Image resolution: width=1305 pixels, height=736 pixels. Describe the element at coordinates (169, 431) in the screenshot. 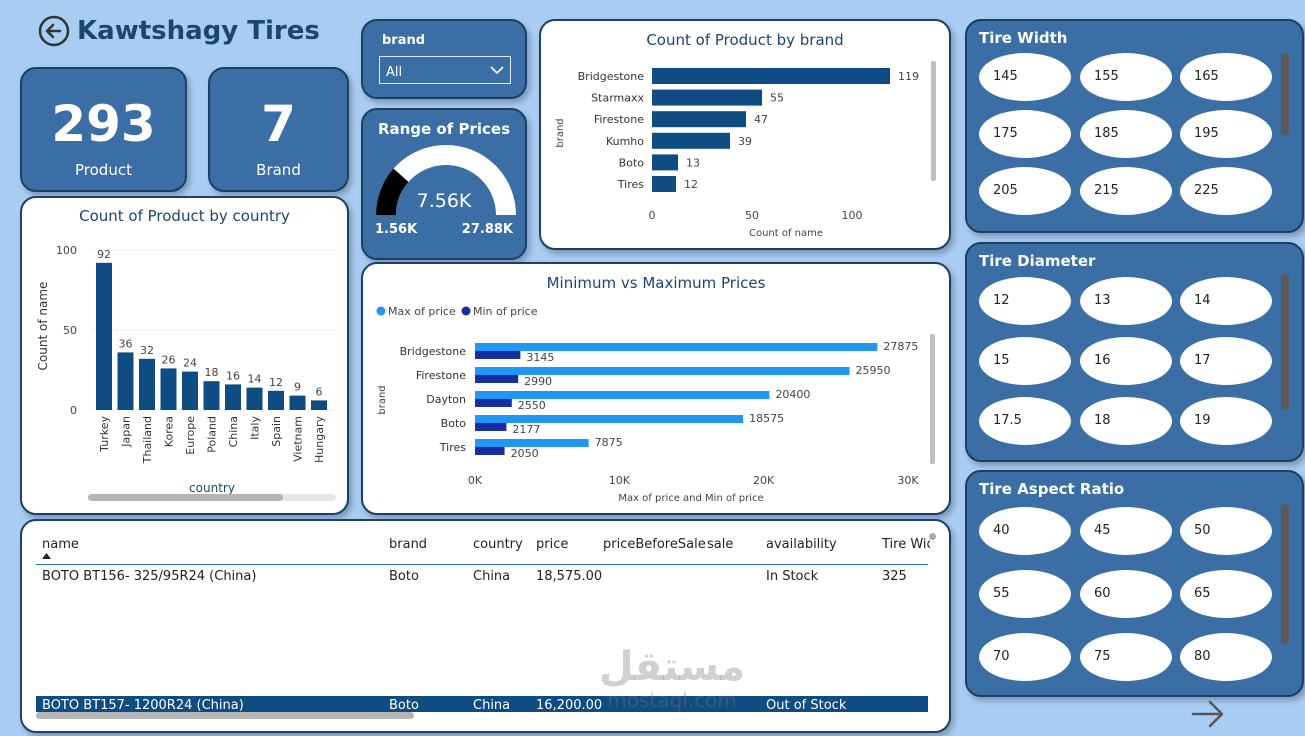

I see `country-category-label: Korea` at that location.